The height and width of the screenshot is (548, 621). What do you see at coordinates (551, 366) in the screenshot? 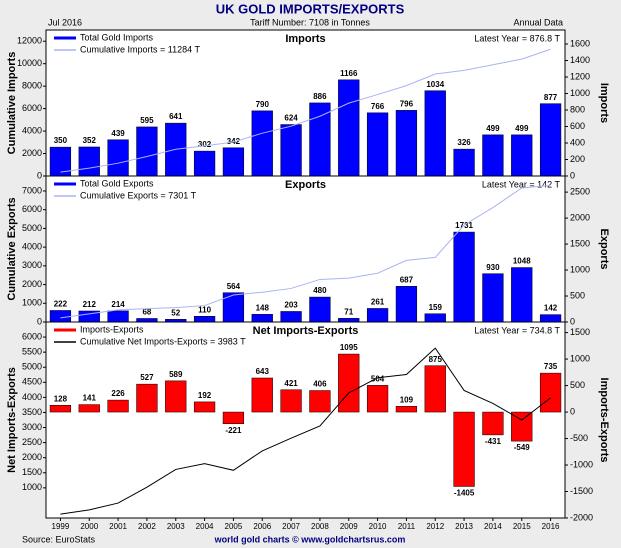
I see `data-label: 735` at bounding box center [551, 366].